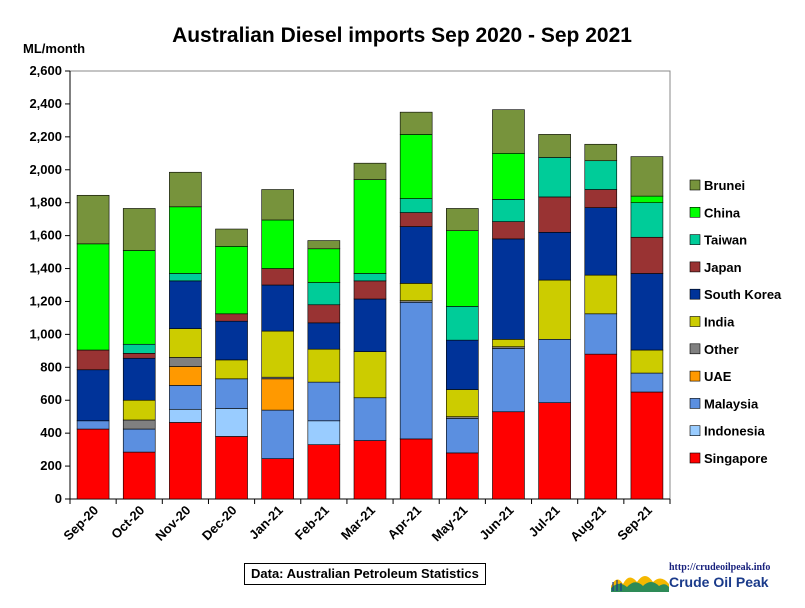  Describe the element at coordinates (736, 458) in the screenshot. I see `legend-label-singapore: Singapore` at that location.